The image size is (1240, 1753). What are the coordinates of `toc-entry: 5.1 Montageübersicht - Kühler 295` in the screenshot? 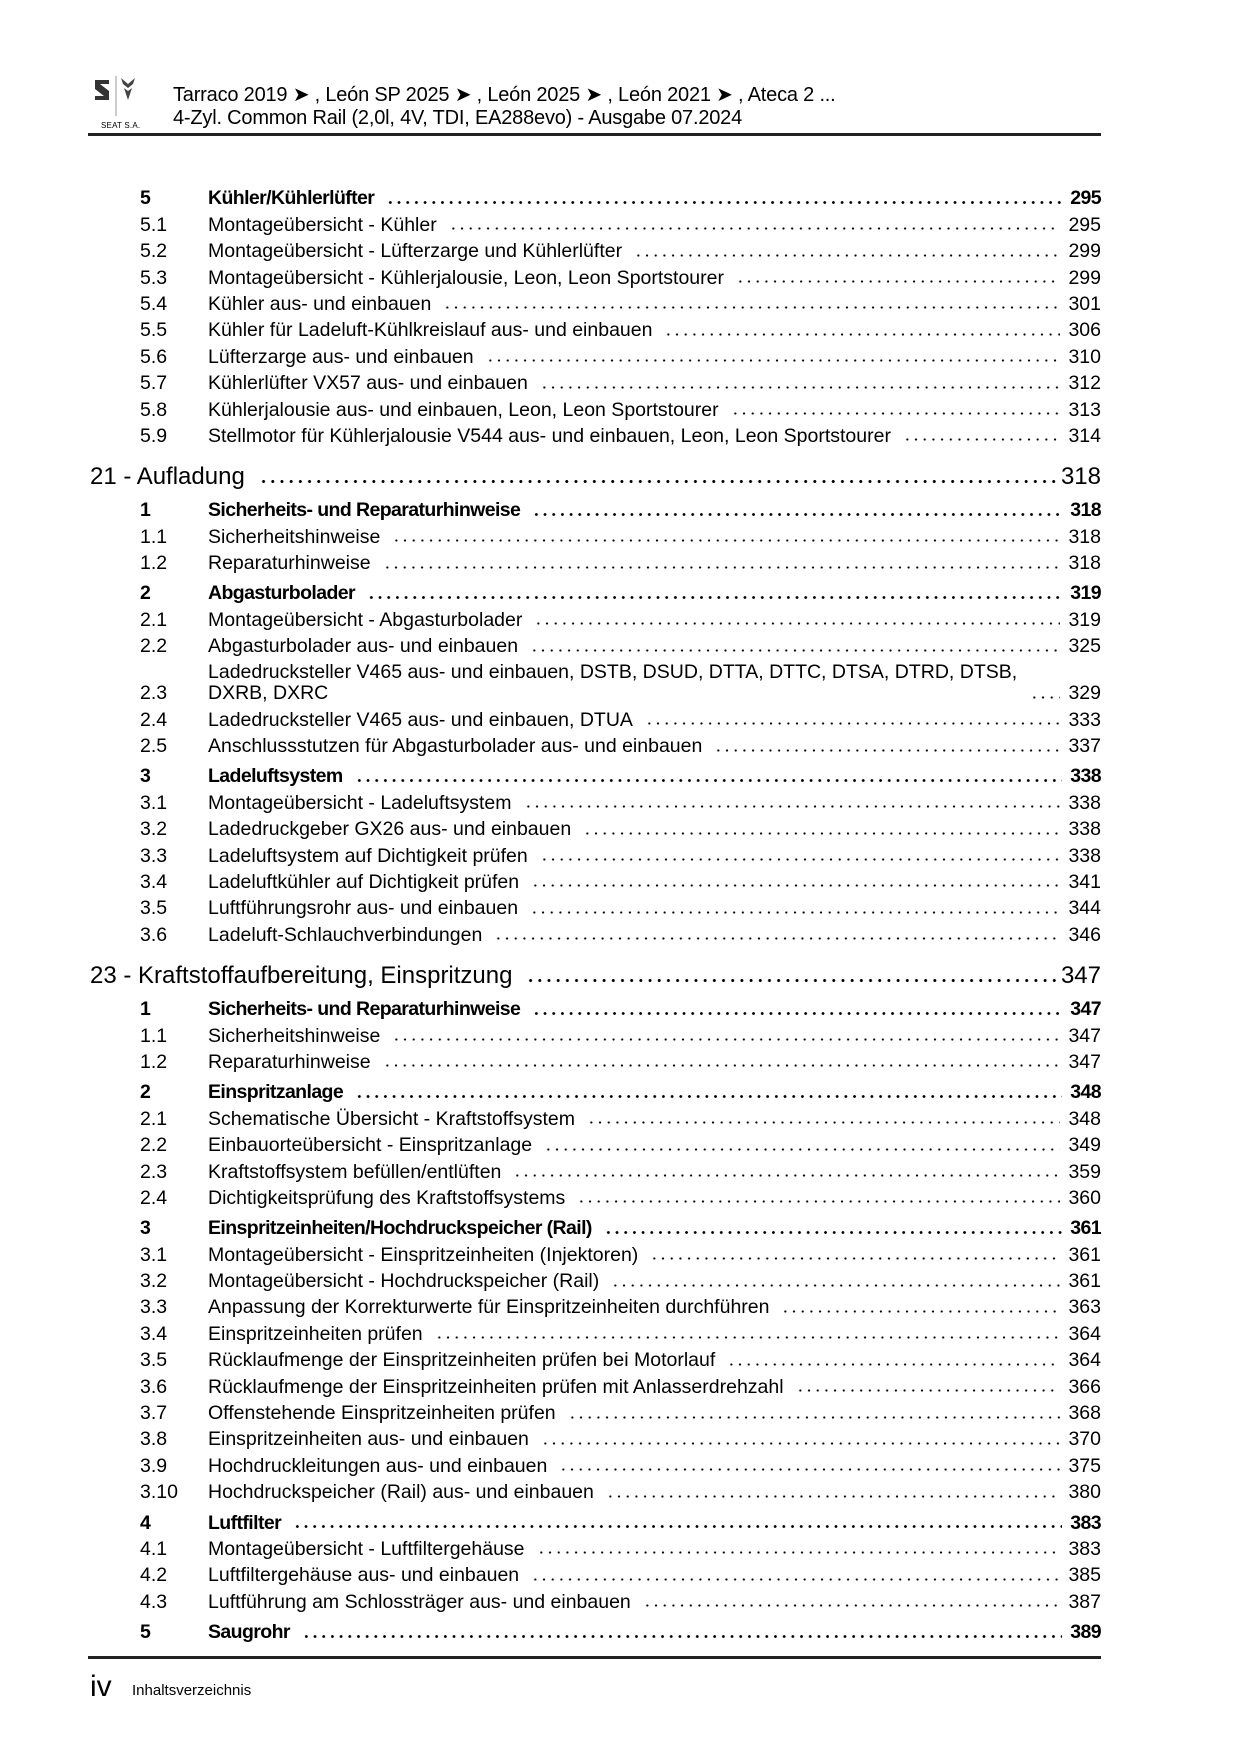 It's located at (595, 222).